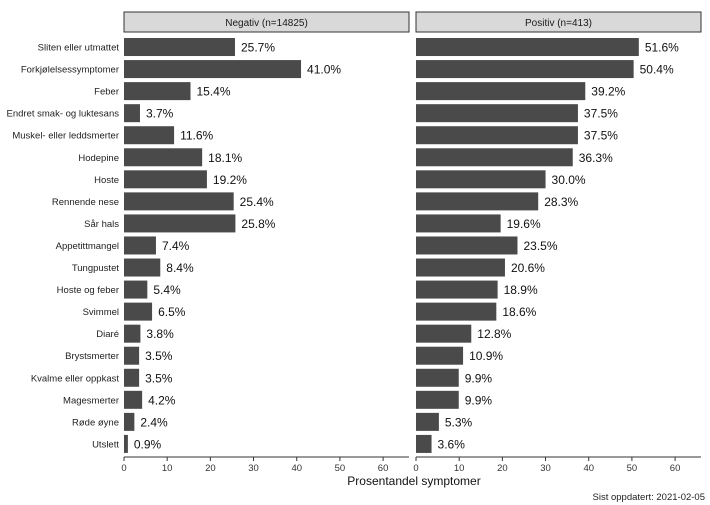 Image resolution: width=710 pixels, height=505 pixels. What do you see at coordinates (172, 312) in the screenshot?
I see `bar-value-label: 6.5%` at bounding box center [172, 312].